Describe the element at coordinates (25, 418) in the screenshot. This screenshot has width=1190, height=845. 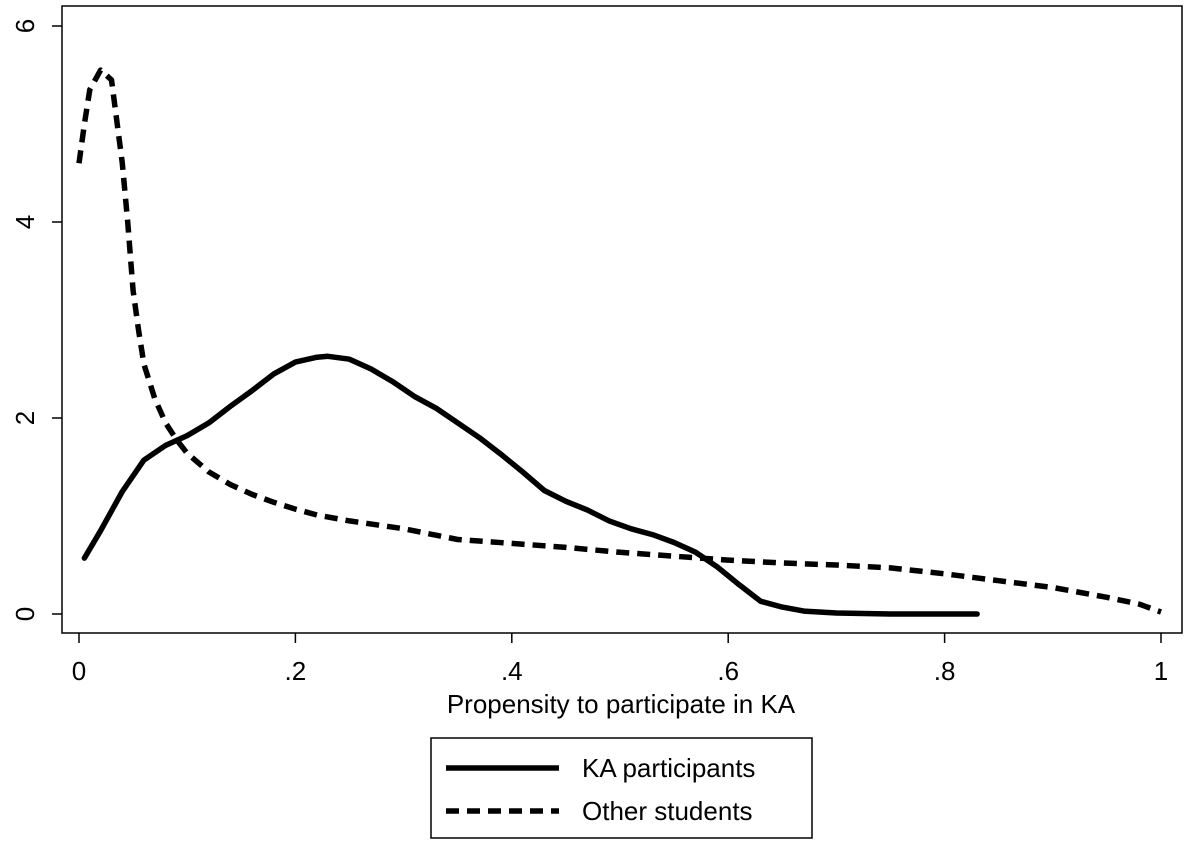
I see `y-tick-label: 2` at that location.